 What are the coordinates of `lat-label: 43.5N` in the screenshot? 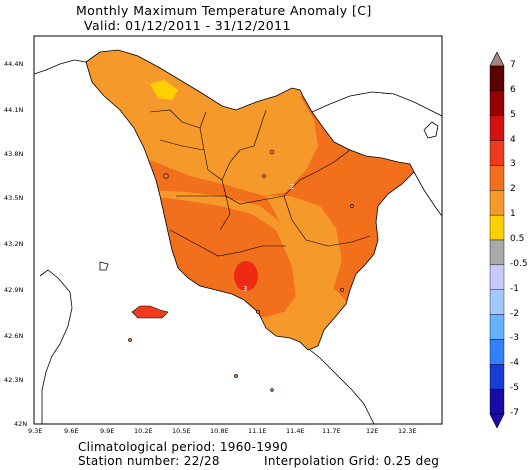 It's located at (13, 198).